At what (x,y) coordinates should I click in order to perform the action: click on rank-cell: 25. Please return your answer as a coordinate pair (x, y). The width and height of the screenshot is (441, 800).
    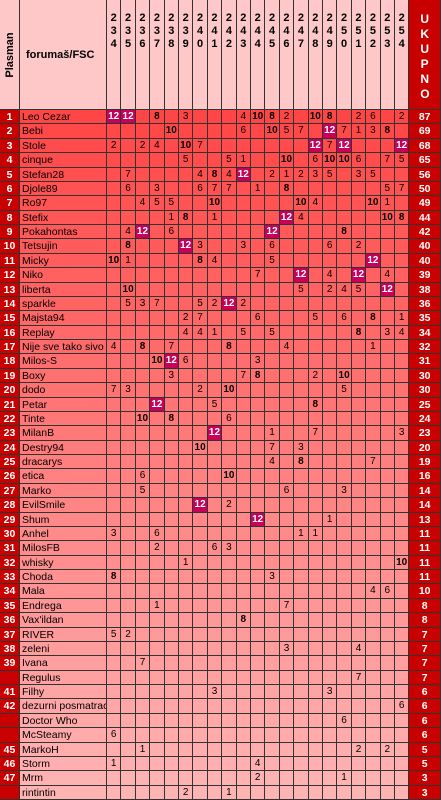
    Looking at the image, I should click on (10, 462).